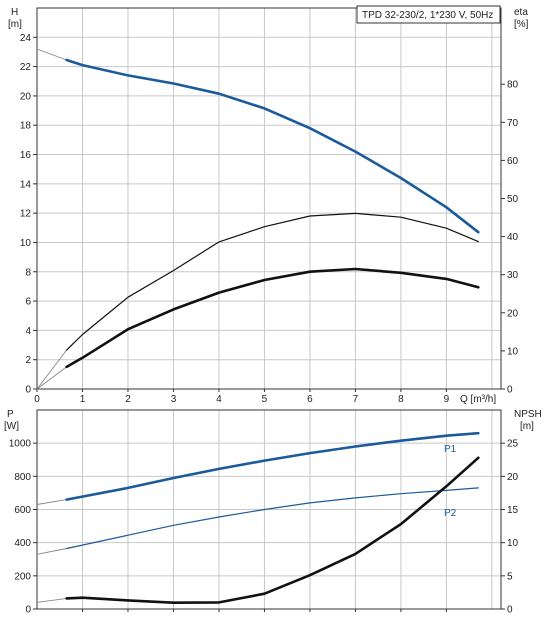 Image resolution: width=546 pixels, height=625 pixels. Describe the element at coordinates (28, 331) in the screenshot. I see `left-axis-tick-label: 4` at that location.